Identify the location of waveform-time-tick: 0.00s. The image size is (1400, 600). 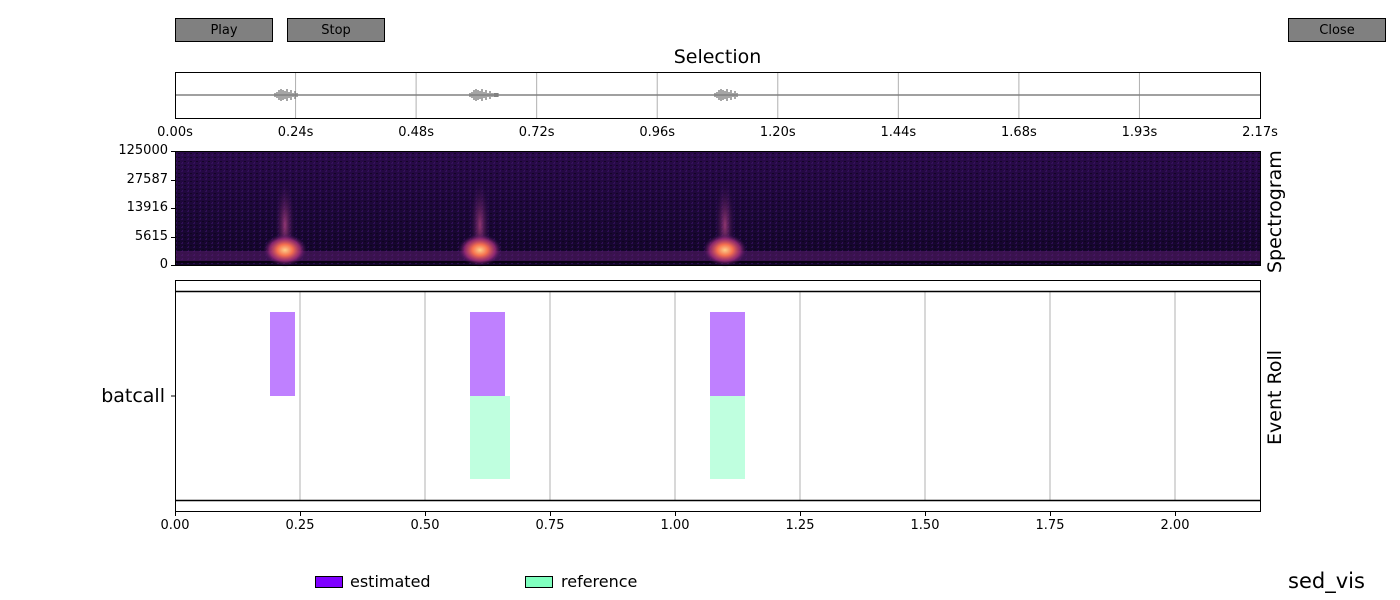
(175, 132).